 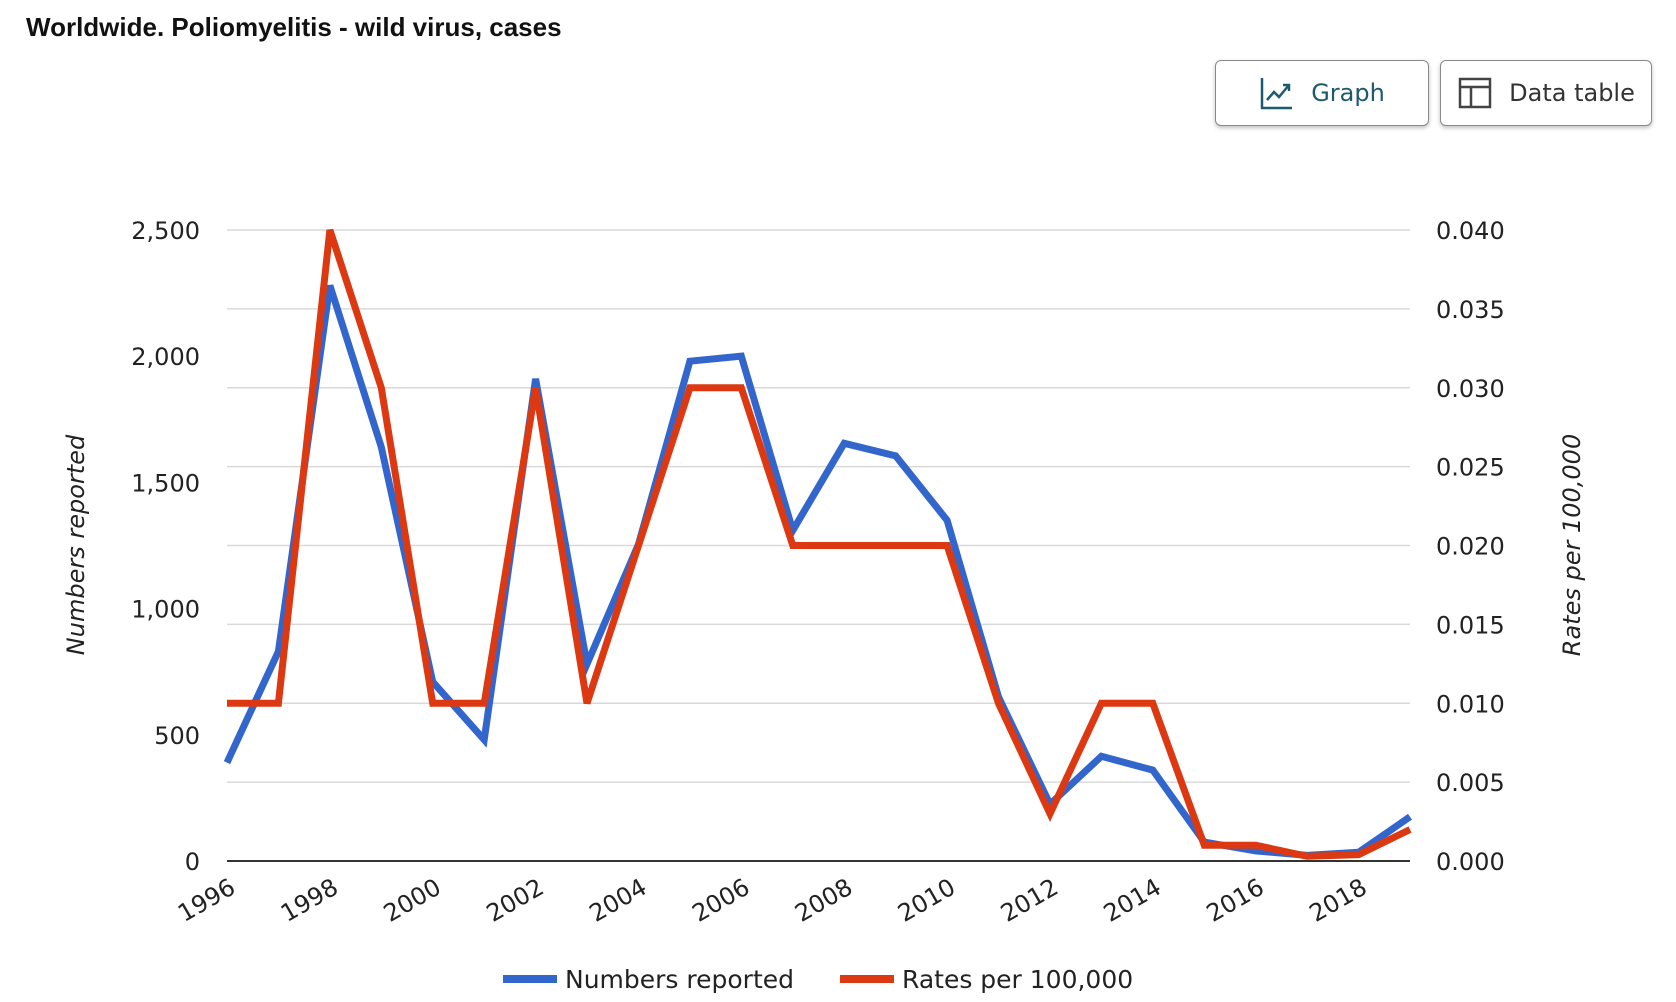 I want to click on data-table-view-label: Data table, so click(x=1572, y=93).